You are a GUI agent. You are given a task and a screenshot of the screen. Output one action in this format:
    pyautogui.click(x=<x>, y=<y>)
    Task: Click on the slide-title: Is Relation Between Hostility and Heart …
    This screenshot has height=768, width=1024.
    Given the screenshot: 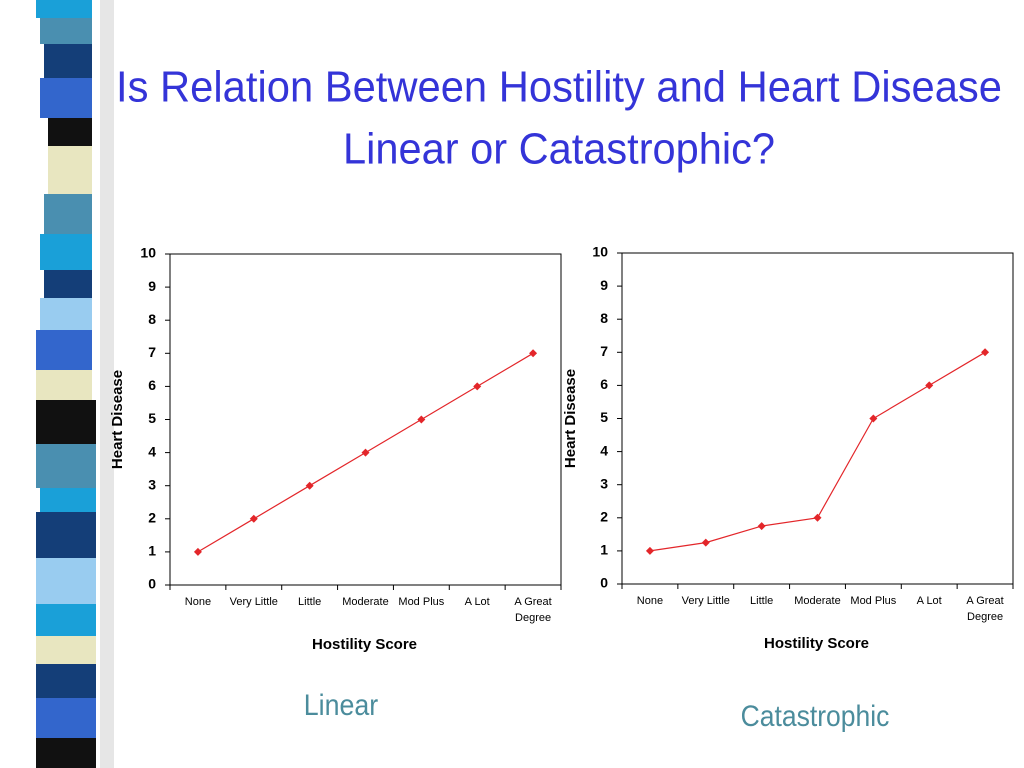 What is the action you would take?
    pyautogui.click(x=559, y=87)
    